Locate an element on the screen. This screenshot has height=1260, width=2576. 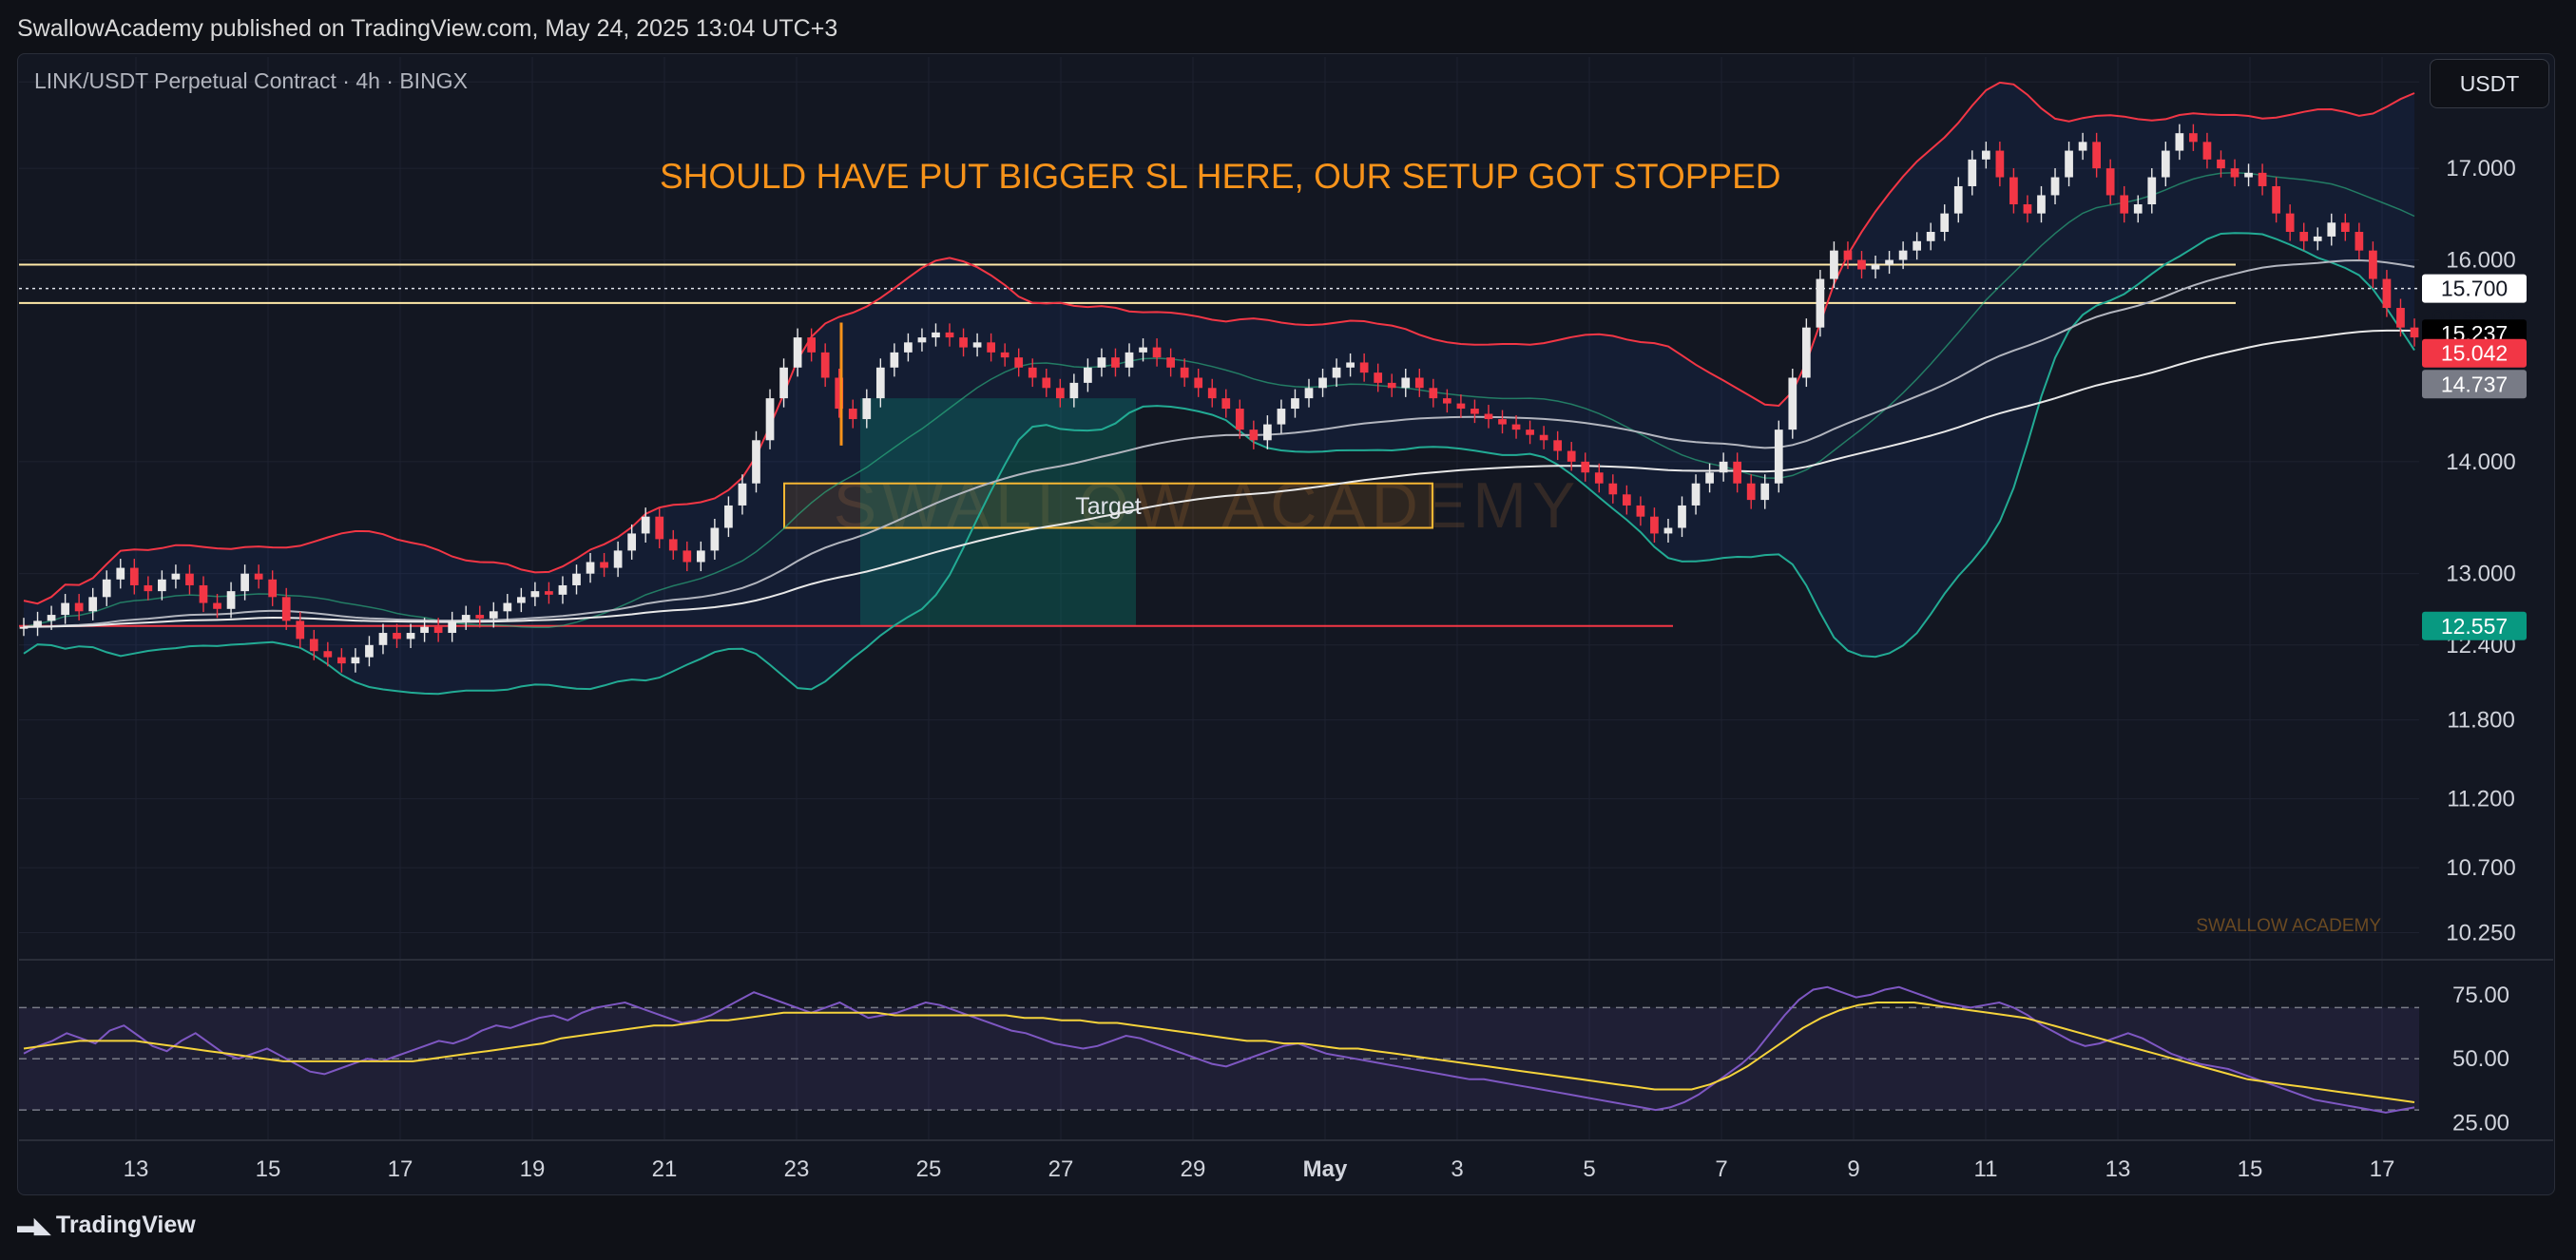
time-tick-label: 21 is located at coordinates (665, 1169).